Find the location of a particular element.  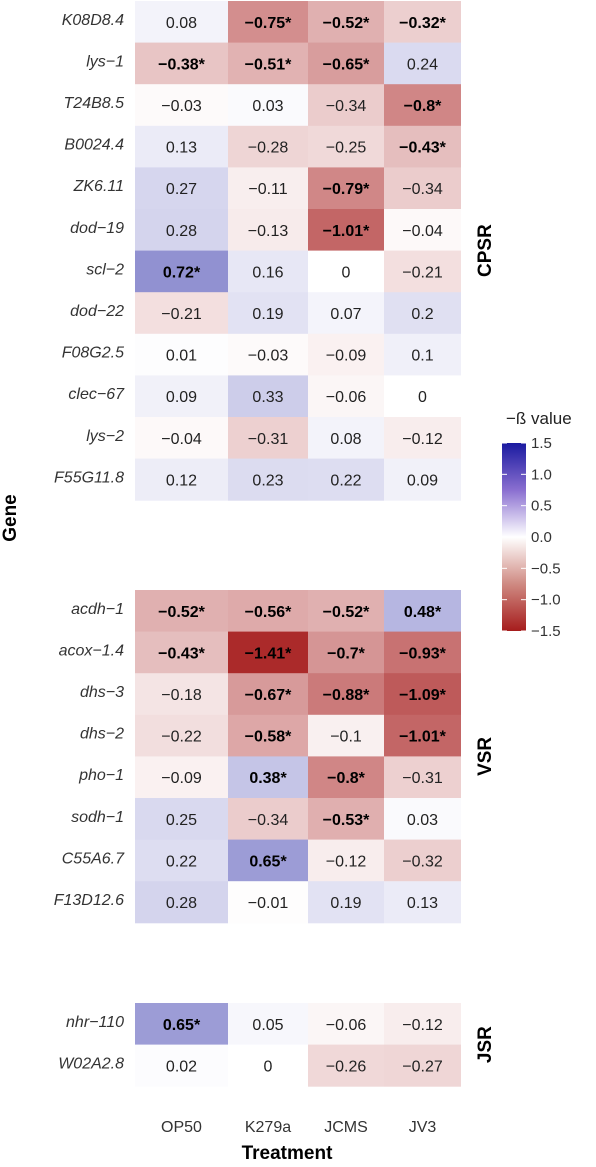

cell-value-label: −1.41* is located at coordinates (268, 653).